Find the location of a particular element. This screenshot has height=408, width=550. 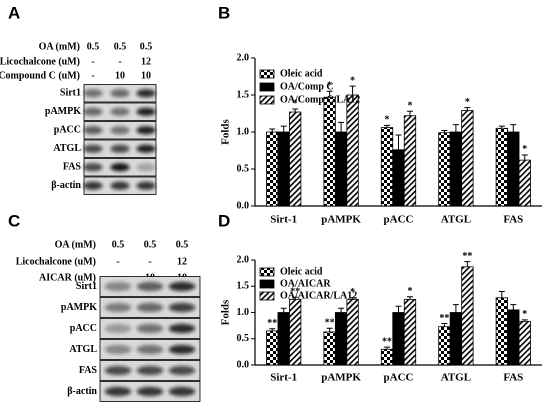

y-tick-label: 0.5 is located at coordinates (243, 168).